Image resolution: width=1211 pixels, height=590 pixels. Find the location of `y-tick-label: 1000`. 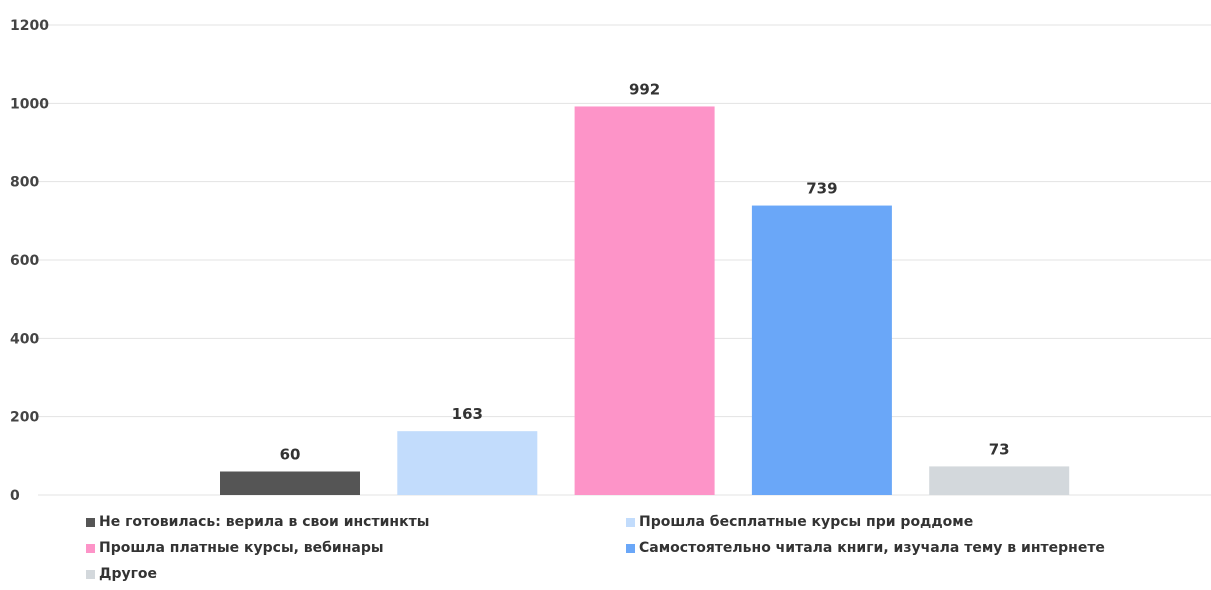

y-tick-label: 1000 is located at coordinates (29, 104).